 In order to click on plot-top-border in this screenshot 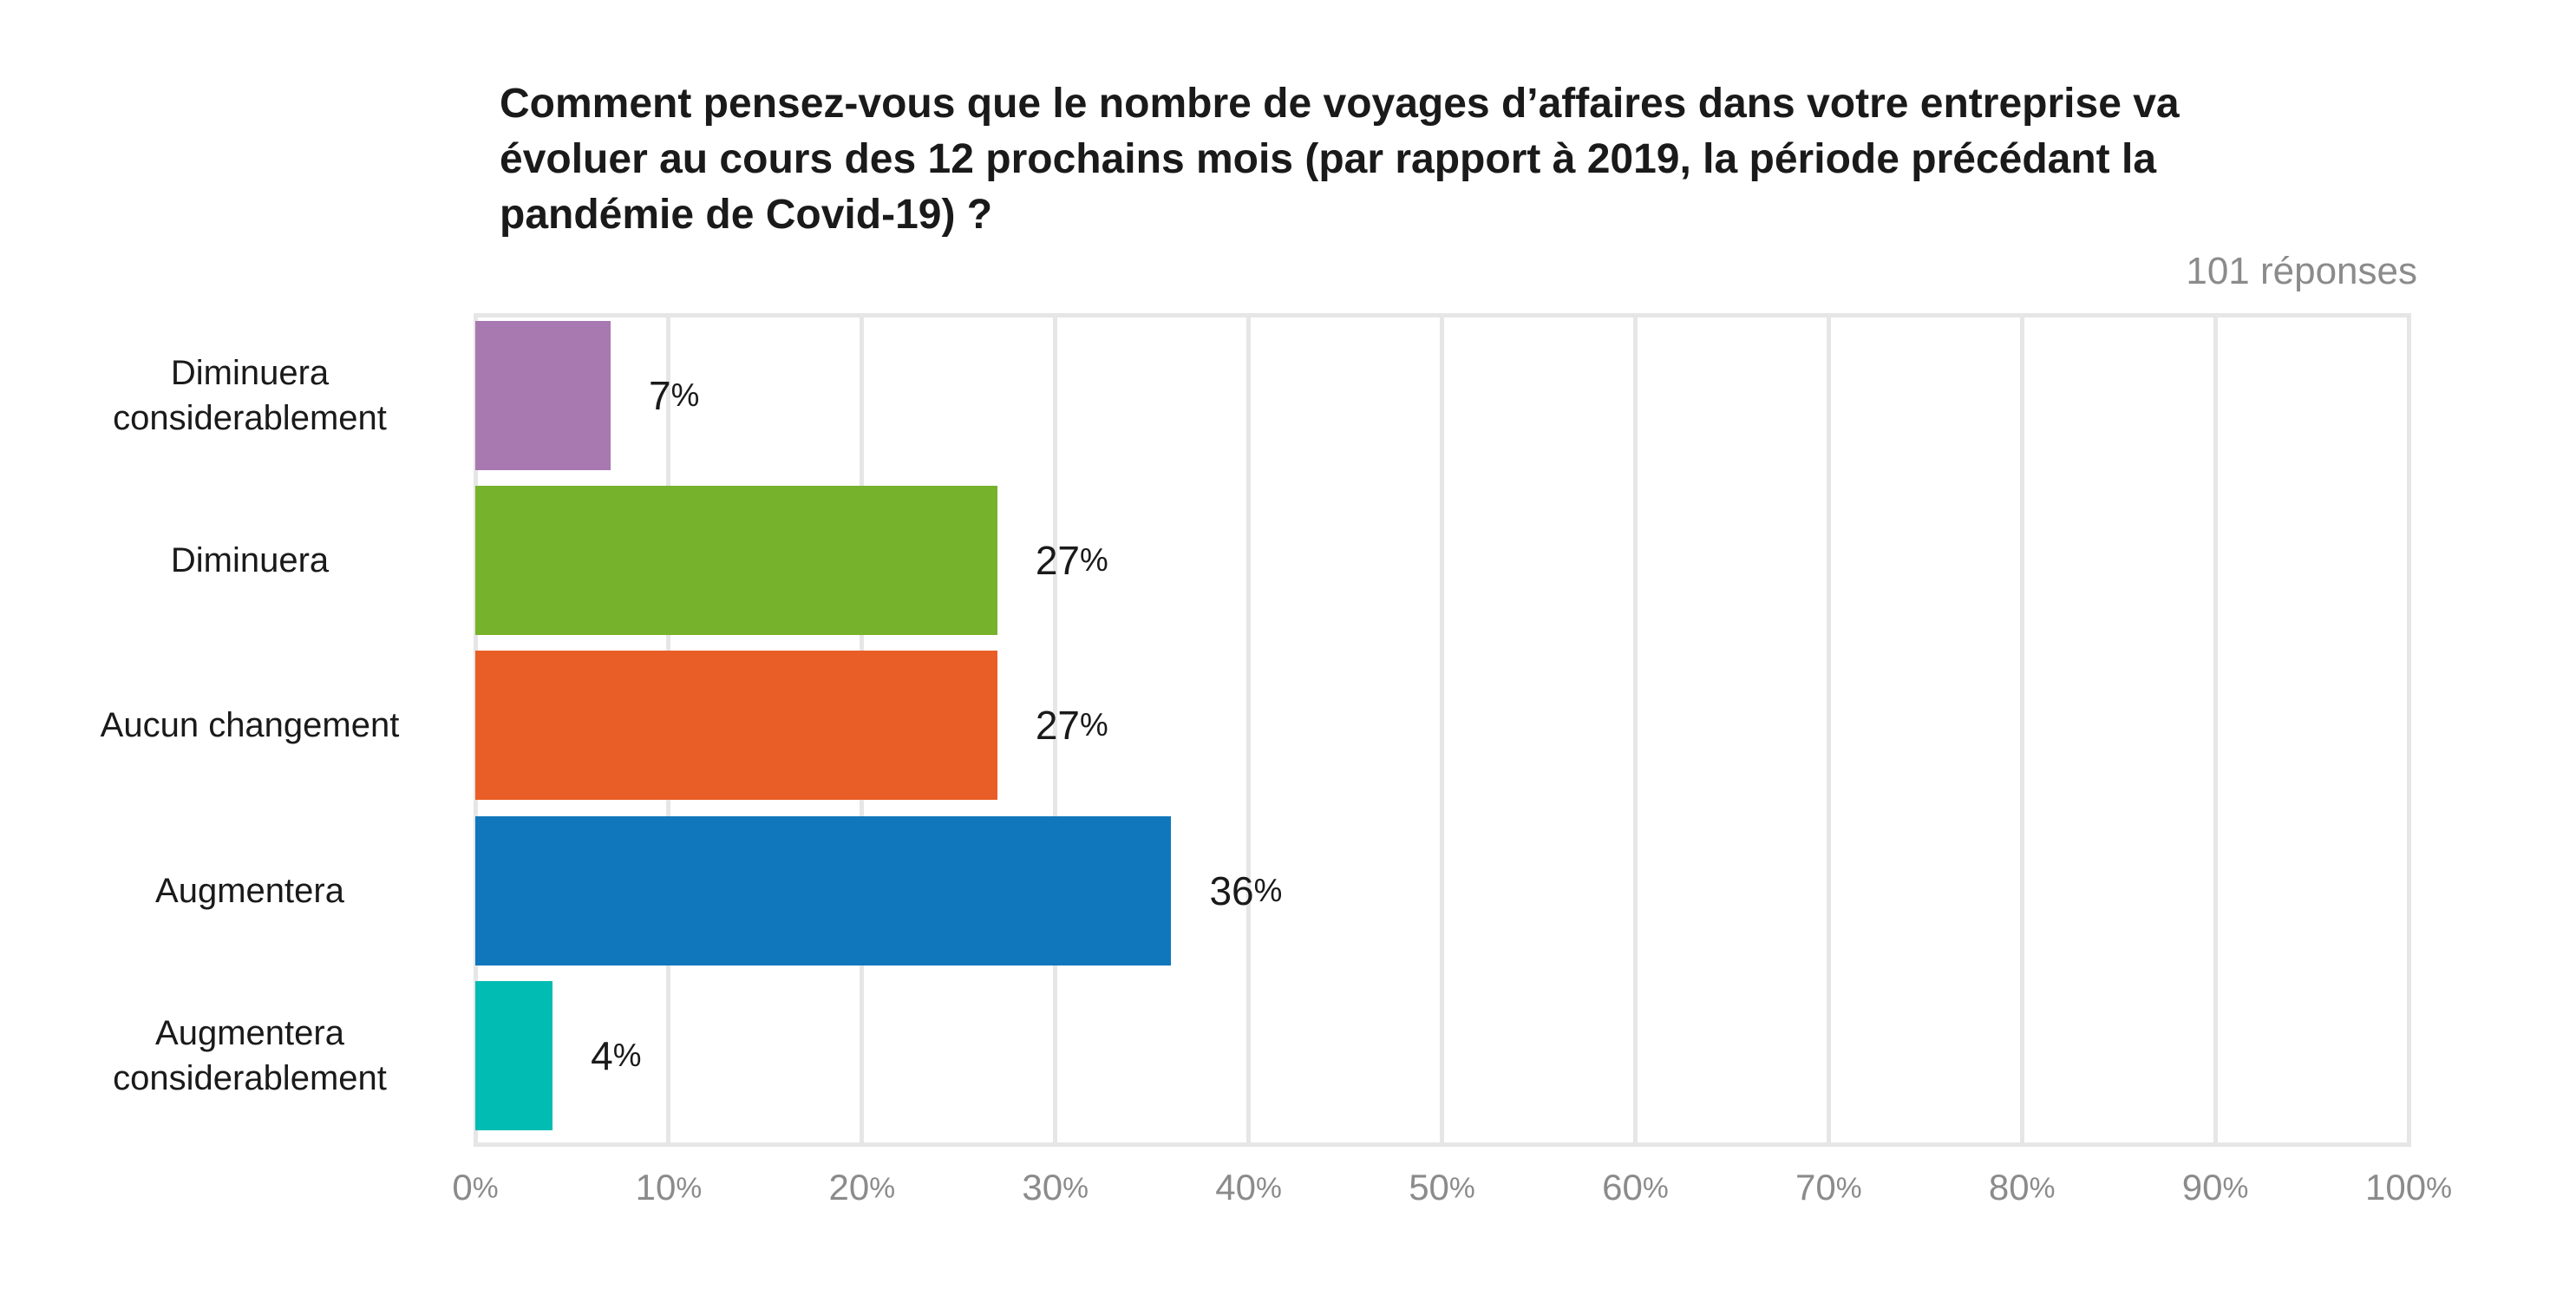, I will do `click(1442, 315)`.